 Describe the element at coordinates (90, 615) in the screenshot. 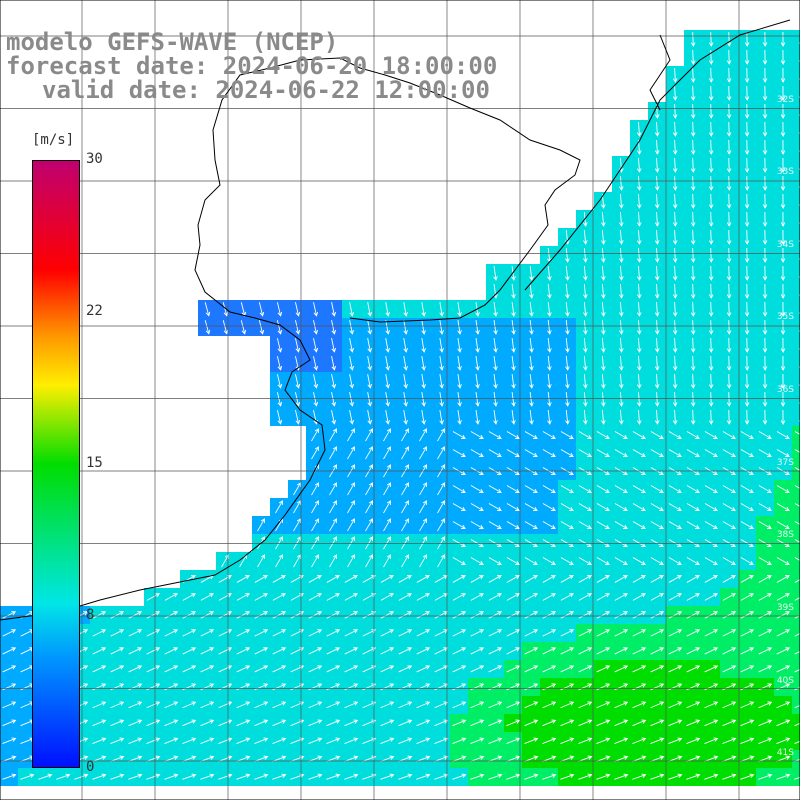

I see `colorbar-tick: 8` at that location.